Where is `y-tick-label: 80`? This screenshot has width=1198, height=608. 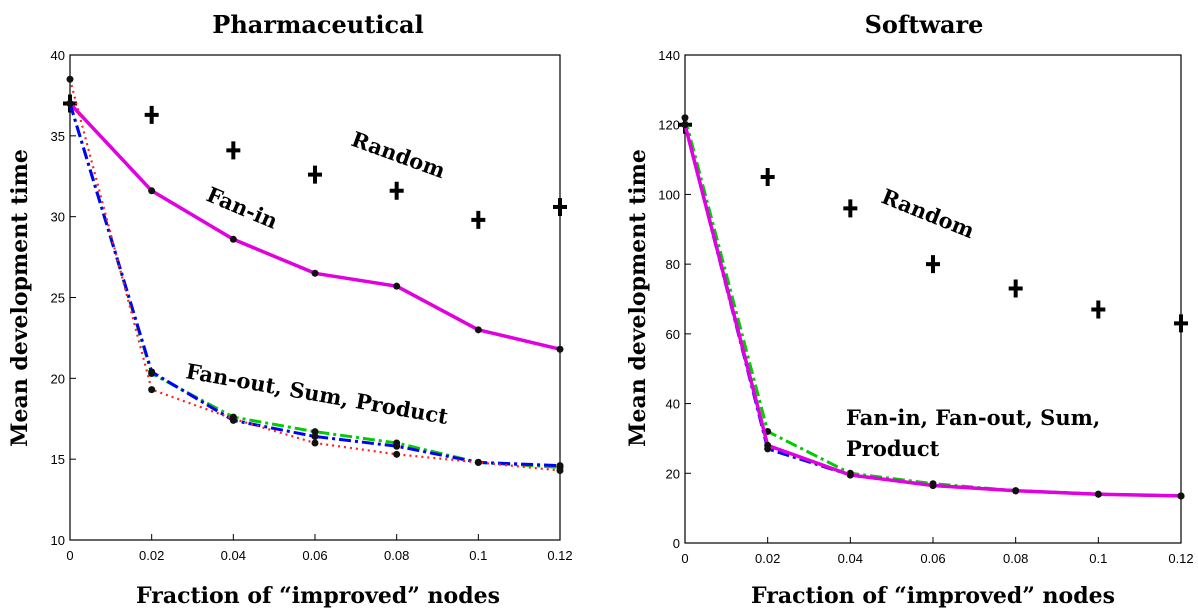 y-tick-label: 80 is located at coordinates (673, 264).